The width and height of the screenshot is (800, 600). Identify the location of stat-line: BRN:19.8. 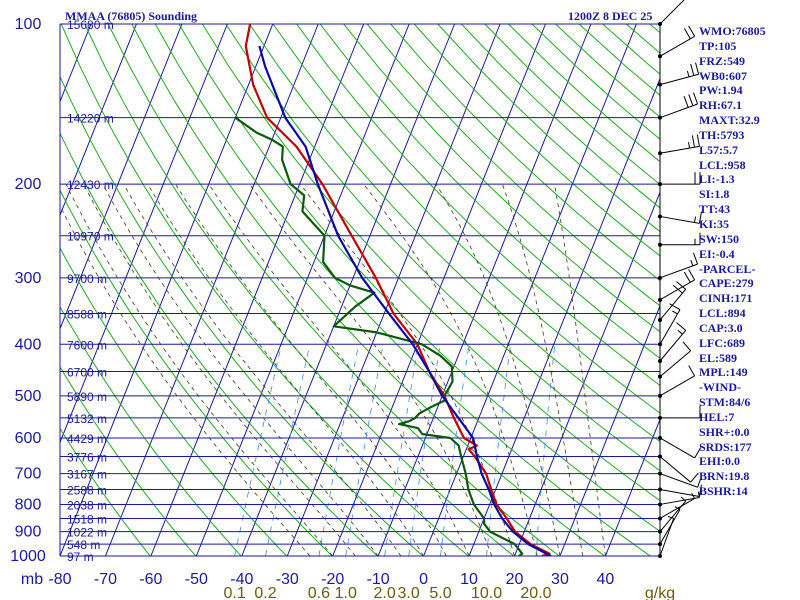
(724, 476).